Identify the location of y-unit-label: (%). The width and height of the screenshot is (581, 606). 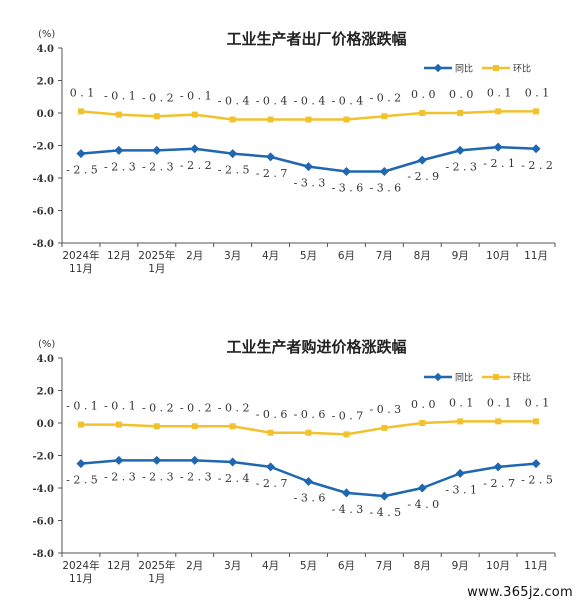
(46, 34).